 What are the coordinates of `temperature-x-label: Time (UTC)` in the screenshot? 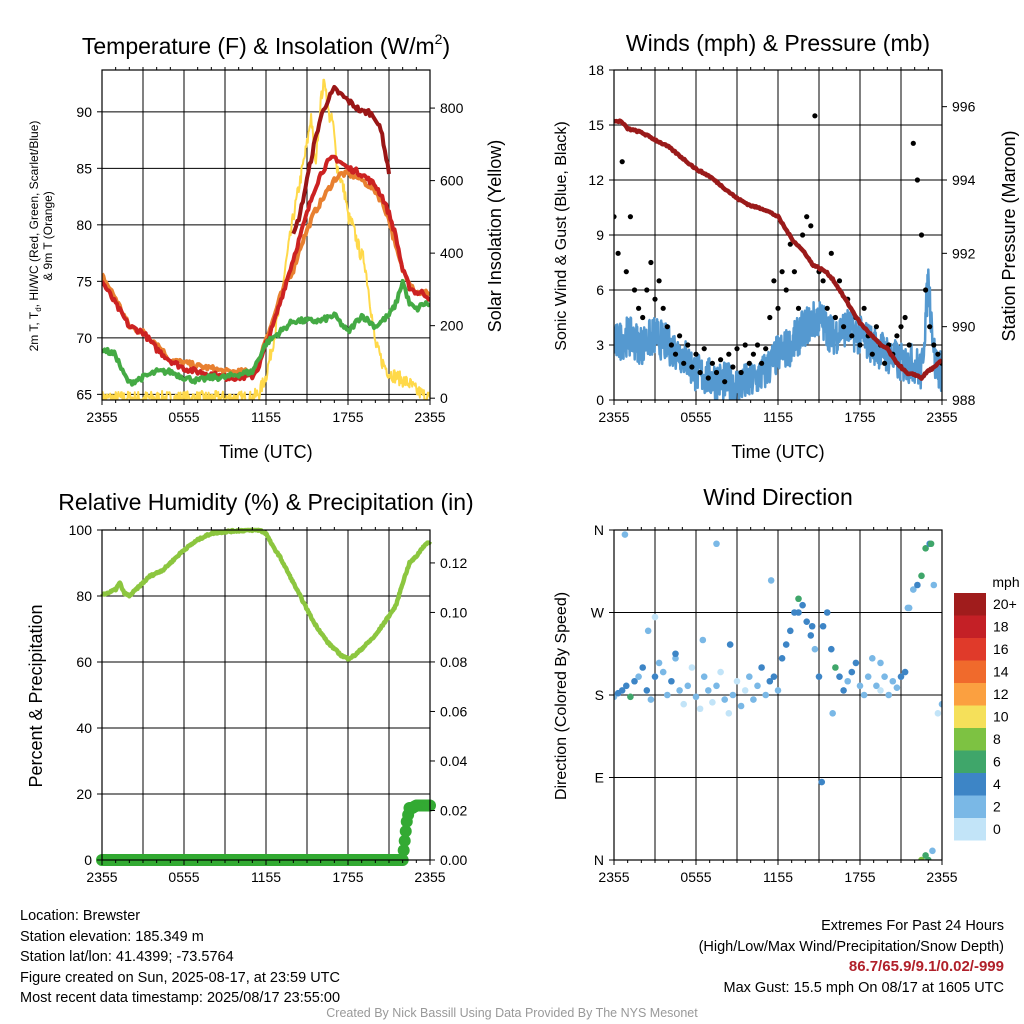 It's located at (265, 452).